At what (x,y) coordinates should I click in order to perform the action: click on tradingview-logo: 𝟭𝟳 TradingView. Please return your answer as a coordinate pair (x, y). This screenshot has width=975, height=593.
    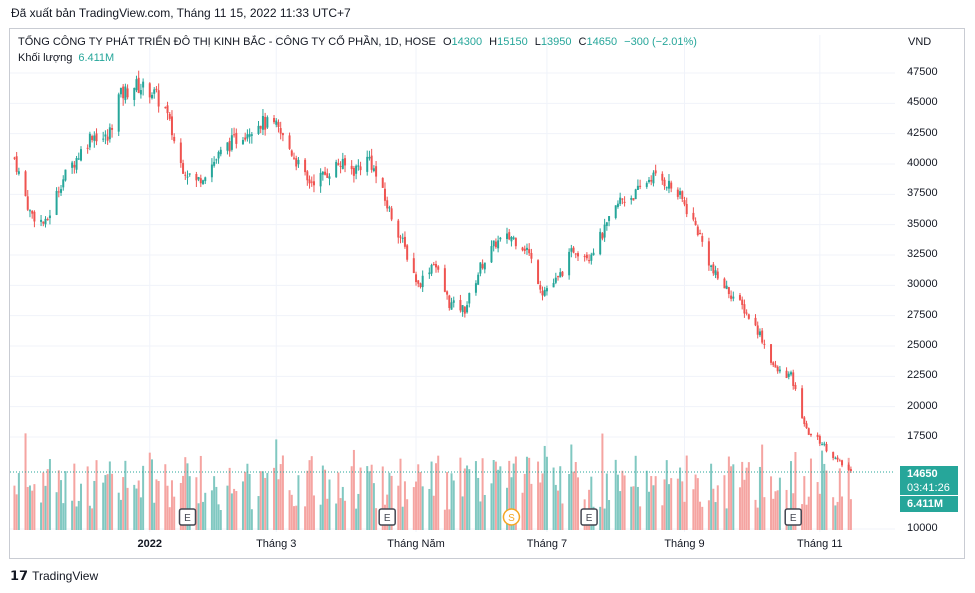
    Looking at the image, I should click on (54, 576).